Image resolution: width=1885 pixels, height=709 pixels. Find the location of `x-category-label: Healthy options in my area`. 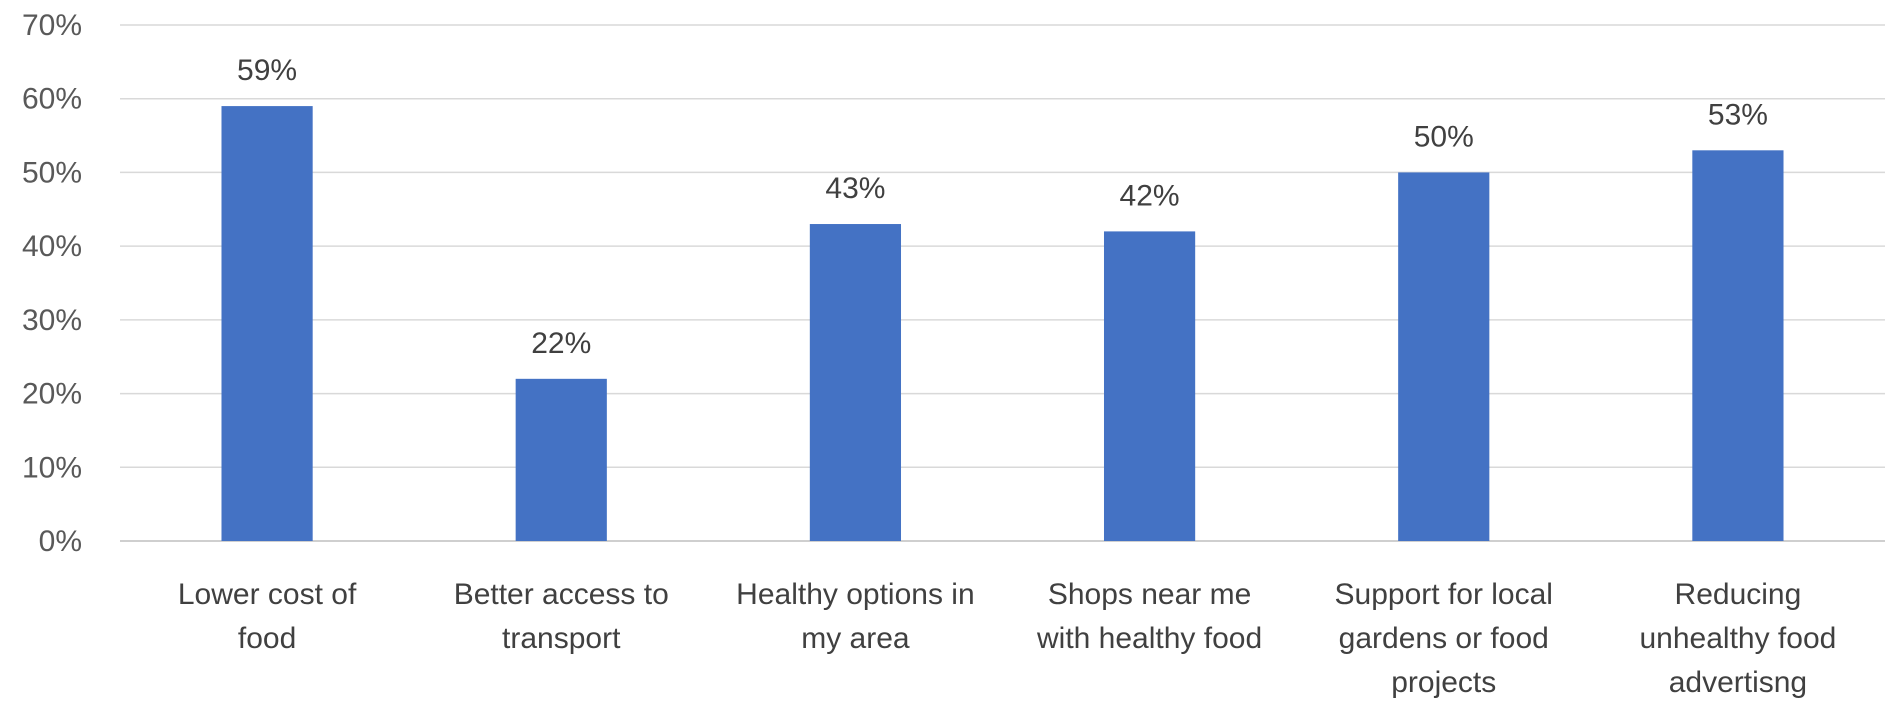

x-category-label: Healthy options in my area is located at coordinates (855, 616).